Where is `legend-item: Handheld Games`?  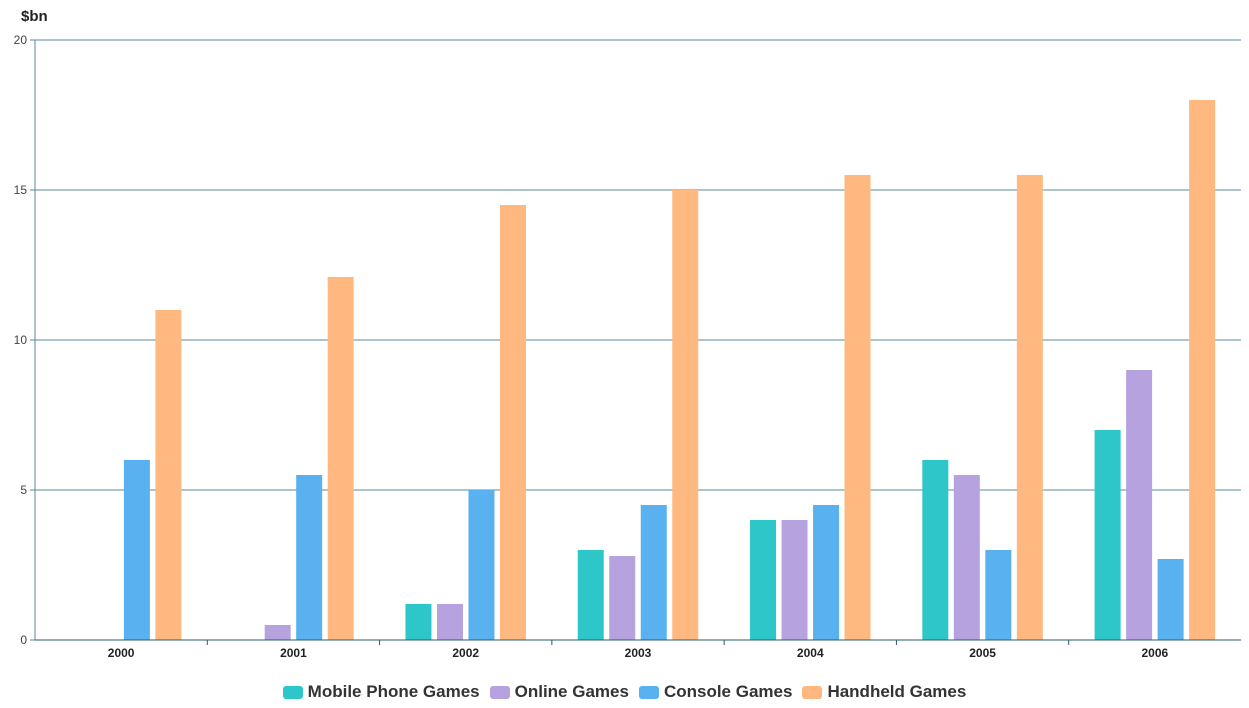
legend-item: Handheld Games is located at coordinates (884, 692).